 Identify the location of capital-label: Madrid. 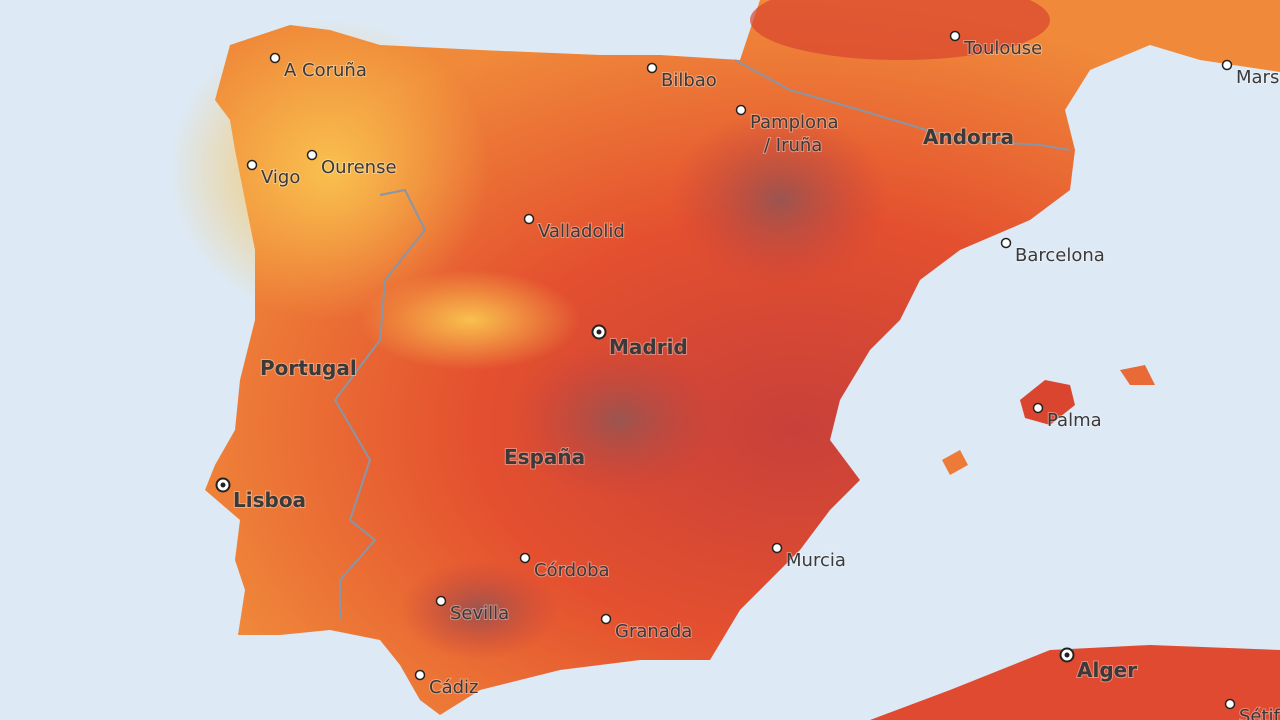
(648, 347).